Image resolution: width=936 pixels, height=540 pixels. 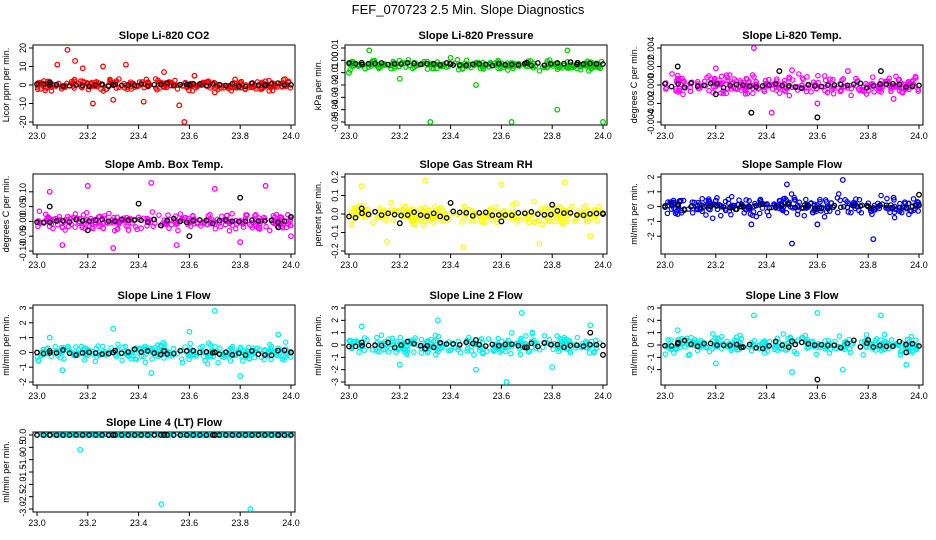 What do you see at coordinates (502, 396) in the screenshot?
I see `x-tick-label: 23.6` at bounding box center [502, 396].